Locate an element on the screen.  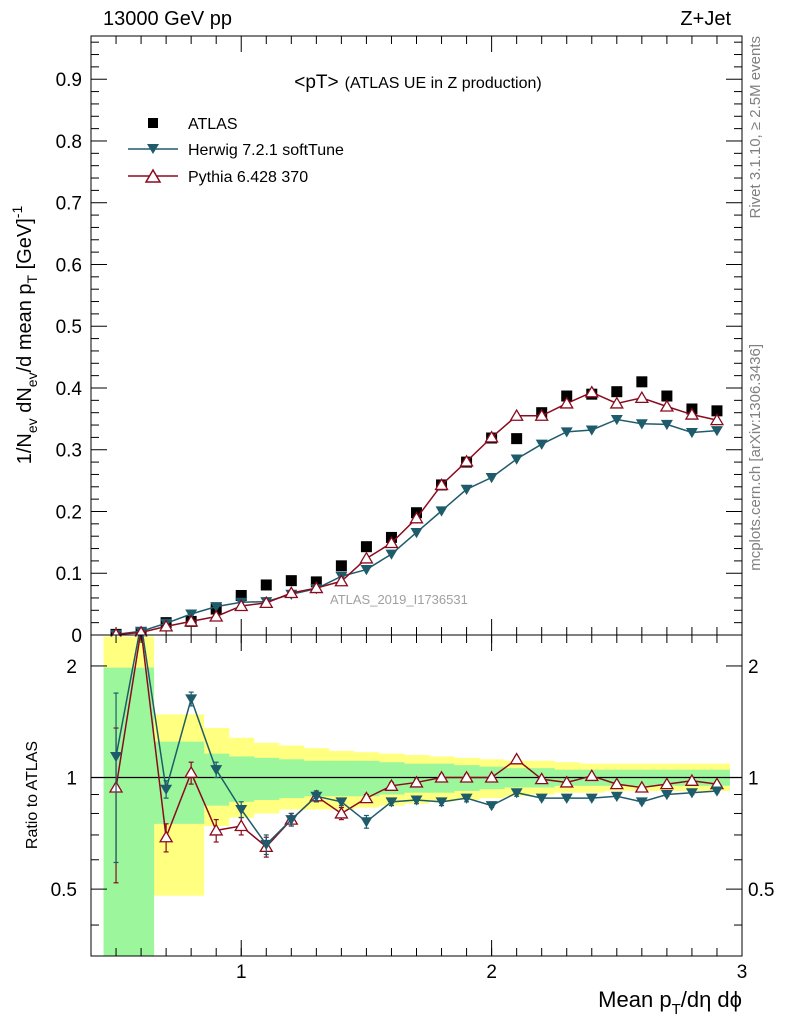
ratio-x-tick-label: 1 is located at coordinates (241, 972).